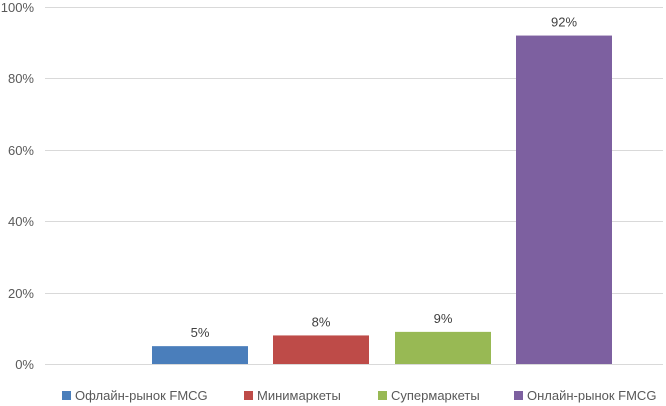 The width and height of the screenshot is (666, 406). I want to click on data-label: 5%, so click(200, 332).